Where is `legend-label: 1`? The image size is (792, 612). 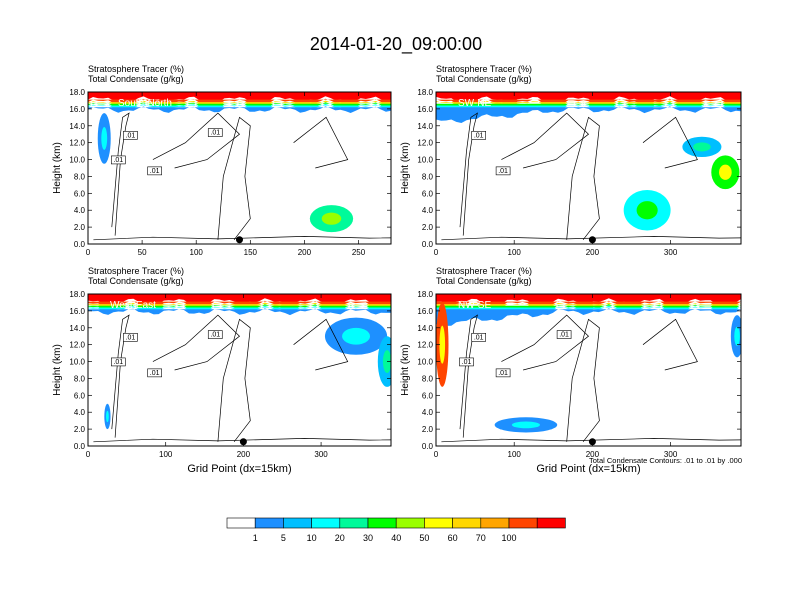
legend-label: 1 is located at coordinates (255, 538).